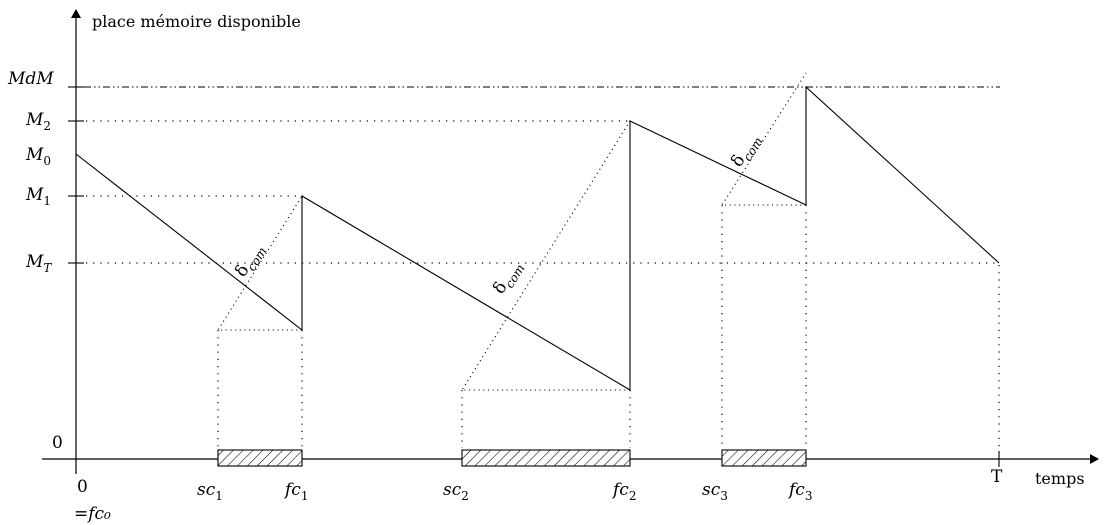 This screenshot has height=525, width=1107. Describe the element at coordinates (1060, 478) in the screenshot. I see `x-axis-label: temps` at that location.